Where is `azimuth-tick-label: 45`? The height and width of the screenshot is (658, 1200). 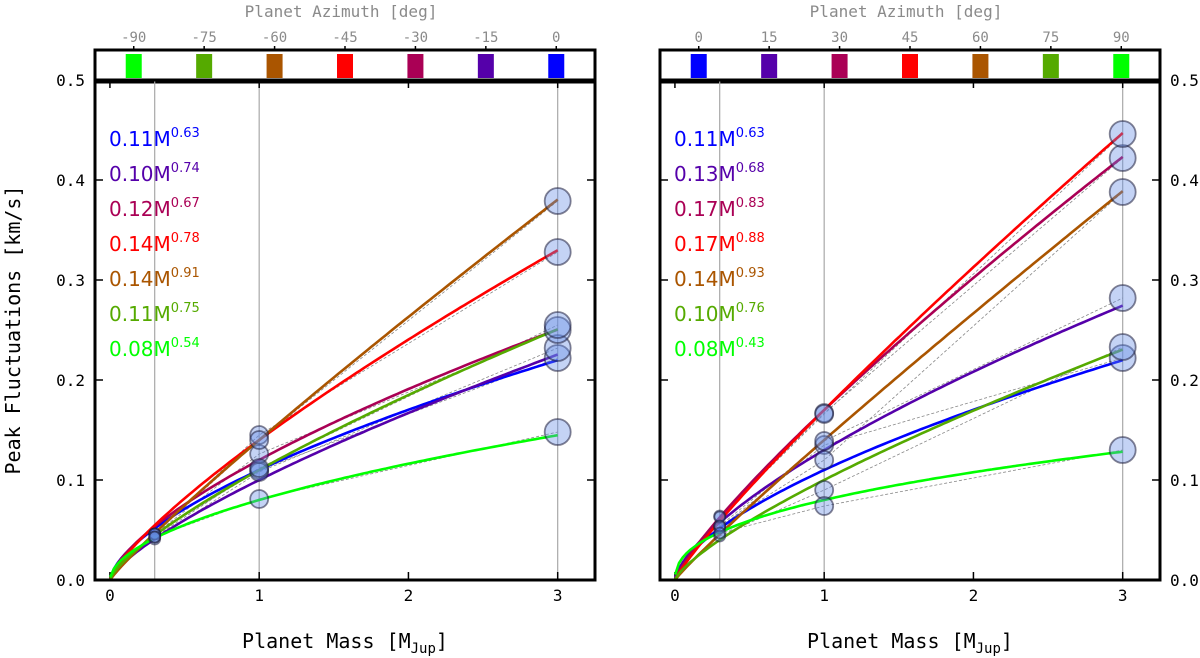 azimuth-tick-label: 45 is located at coordinates (910, 38).